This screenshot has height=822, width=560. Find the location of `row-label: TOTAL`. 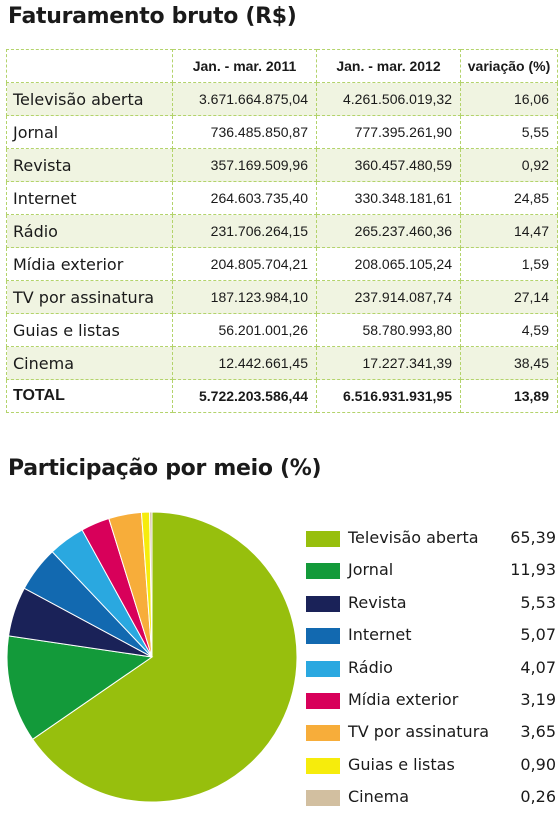

row-label: TOTAL is located at coordinates (89, 396).